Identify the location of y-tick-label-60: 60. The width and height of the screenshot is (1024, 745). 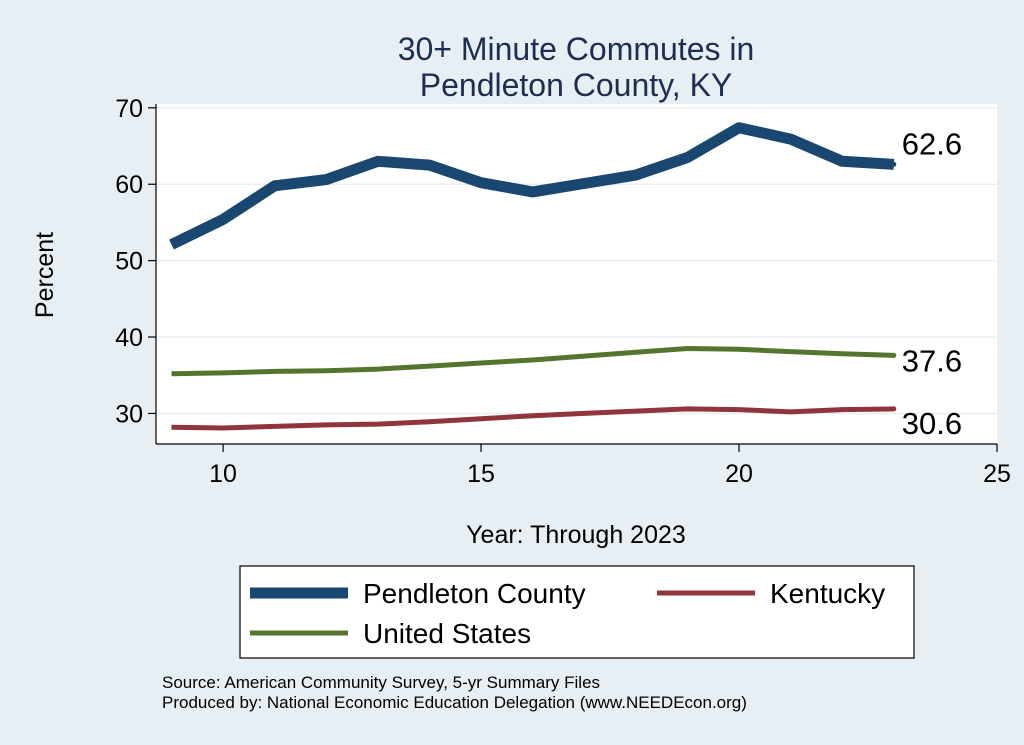
(129, 185).